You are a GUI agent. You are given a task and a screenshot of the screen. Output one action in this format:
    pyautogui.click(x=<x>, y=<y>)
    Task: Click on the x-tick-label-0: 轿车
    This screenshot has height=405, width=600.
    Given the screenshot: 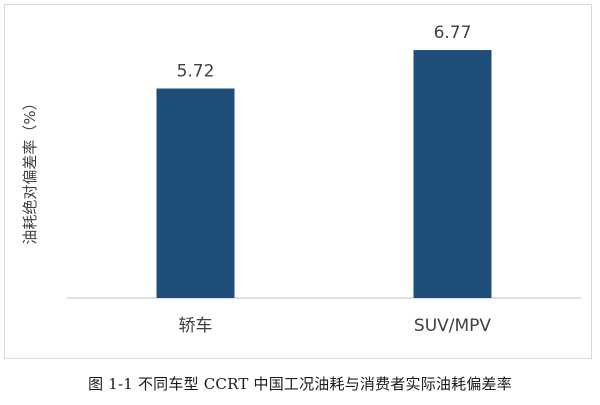 What is the action you would take?
    pyautogui.click(x=196, y=326)
    